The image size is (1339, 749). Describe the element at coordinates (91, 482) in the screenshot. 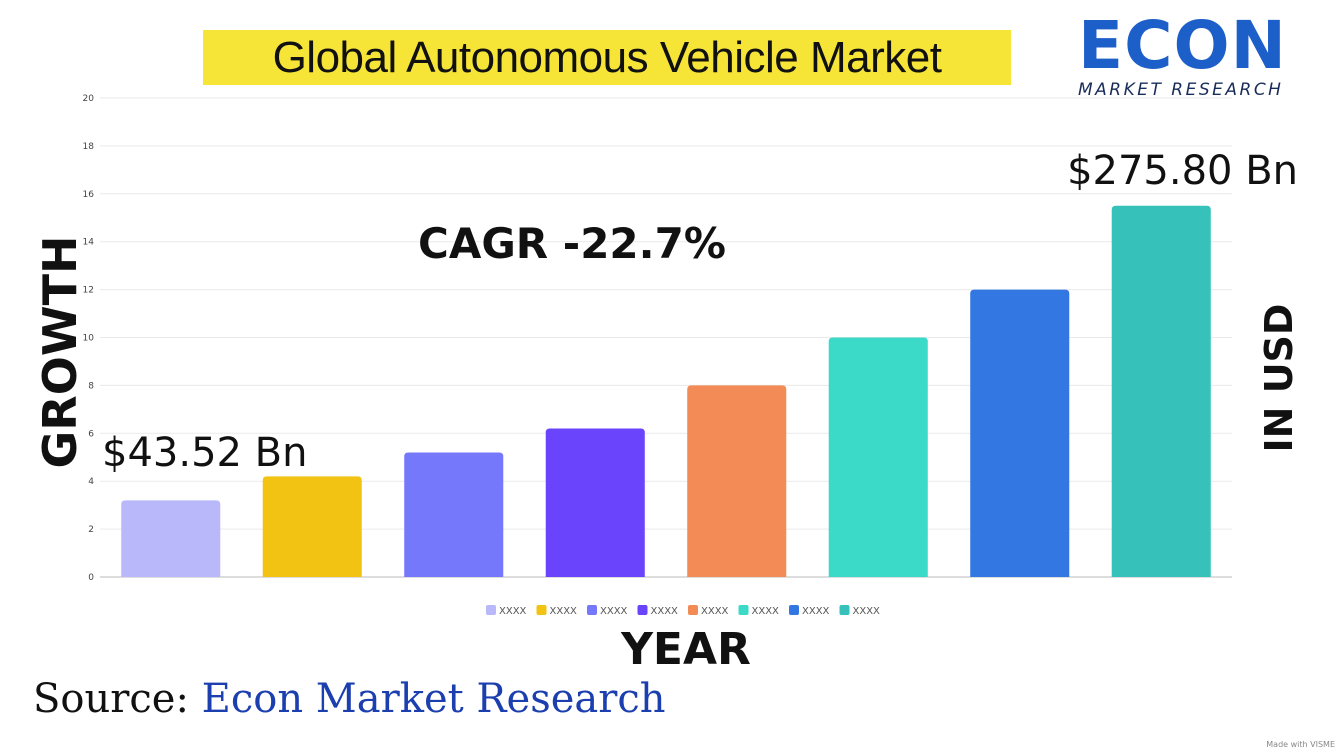

I see `y-tick-label: 4` at that location.